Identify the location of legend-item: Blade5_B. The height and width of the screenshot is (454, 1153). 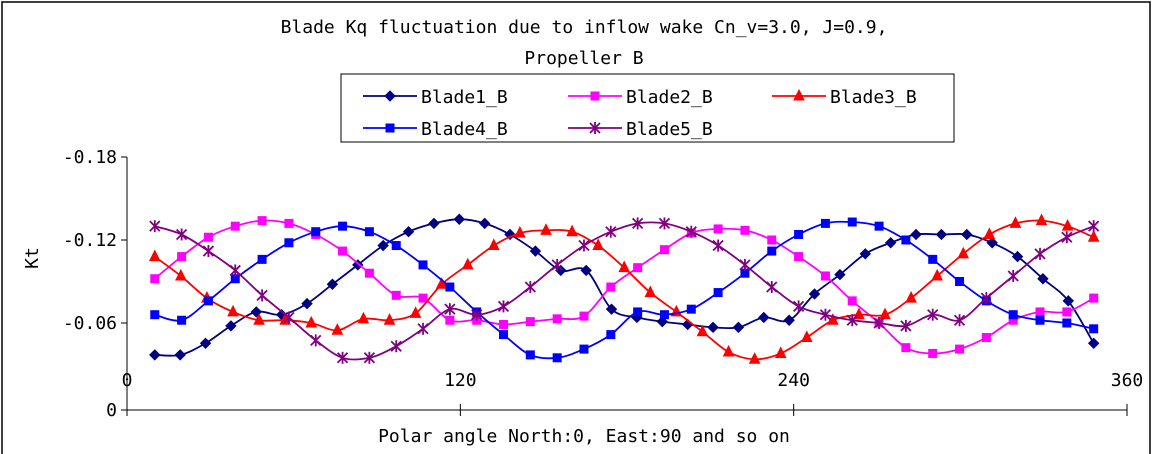
(640, 129).